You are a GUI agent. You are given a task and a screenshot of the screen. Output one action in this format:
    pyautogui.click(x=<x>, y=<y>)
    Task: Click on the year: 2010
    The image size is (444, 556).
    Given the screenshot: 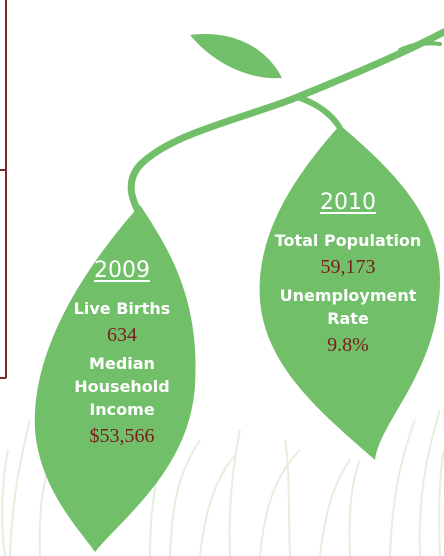 What is the action you would take?
    pyautogui.click(x=348, y=202)
    